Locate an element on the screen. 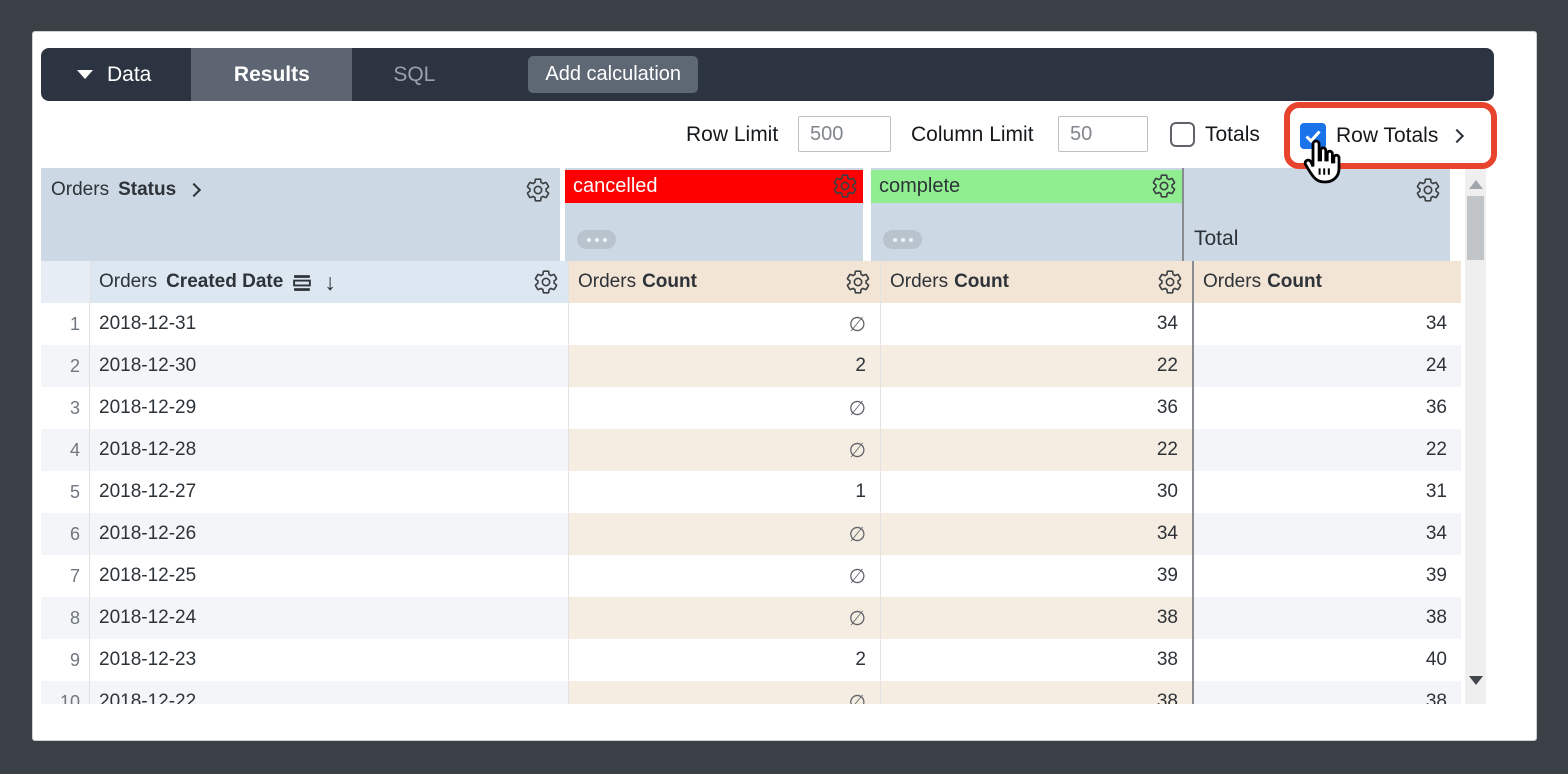 Image resolution: width=1568 pixels, height=774 pixels. row-totals-label: Row Totals is located at coordinates (1387, 135).